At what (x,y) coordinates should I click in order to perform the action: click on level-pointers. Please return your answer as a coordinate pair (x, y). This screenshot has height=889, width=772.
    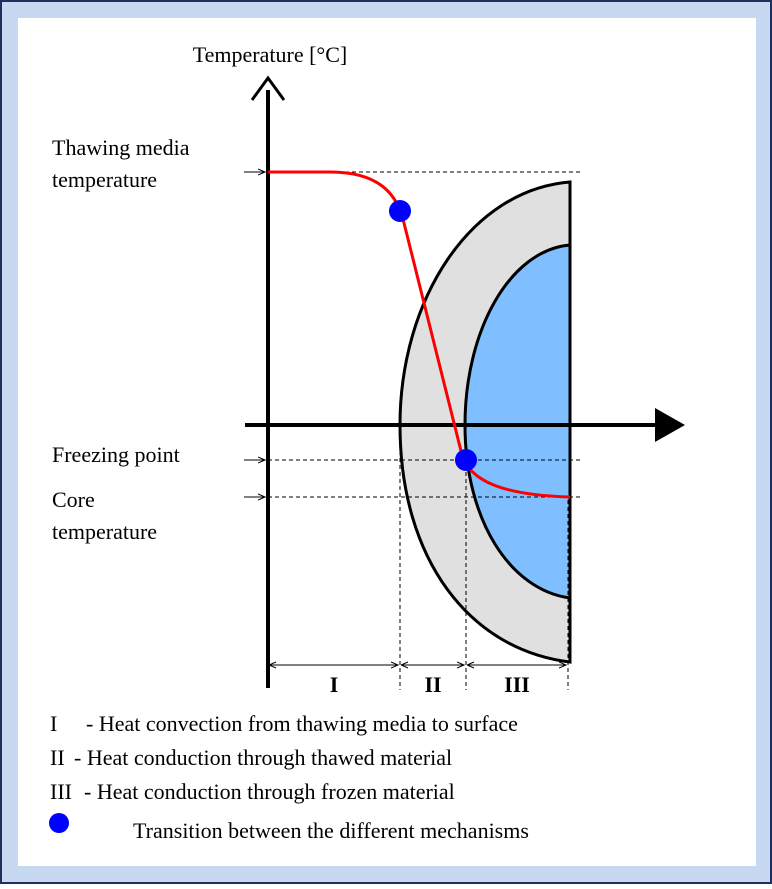
    Looking at the image, I should click on (254, 334).